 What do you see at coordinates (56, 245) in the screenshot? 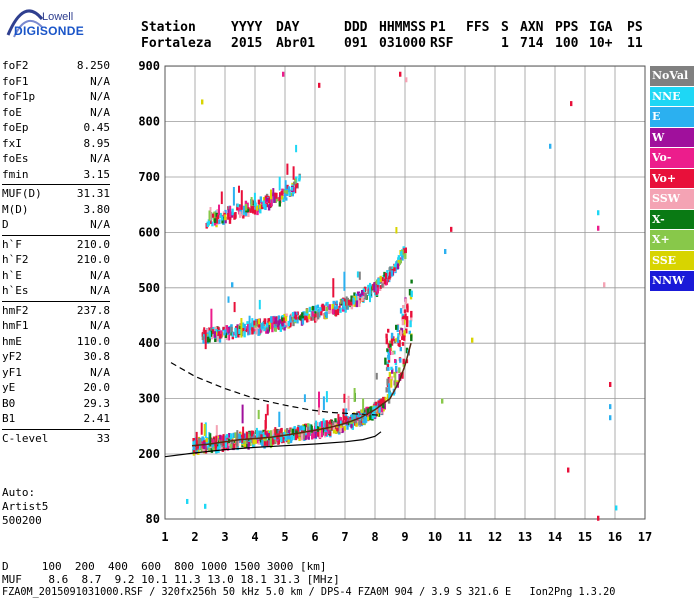
I see `param-row: h`F 210.0` at bounding box center [56, 245].